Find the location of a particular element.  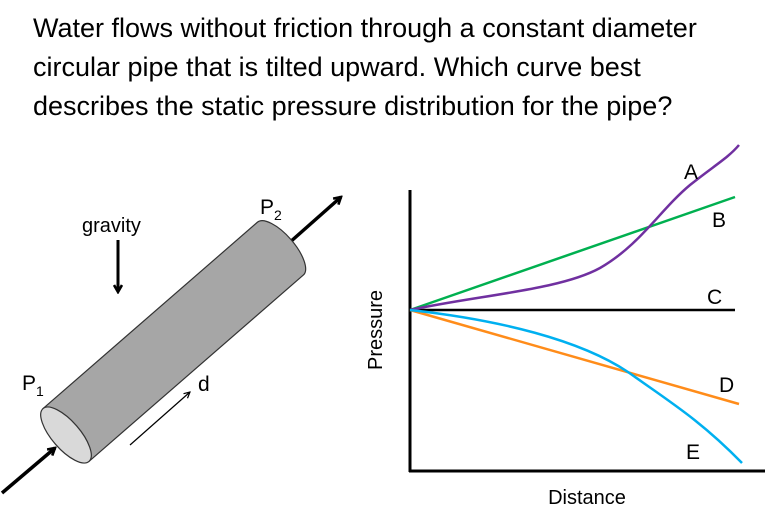

gravity-label: gravity is located at coordinates (111, 226).